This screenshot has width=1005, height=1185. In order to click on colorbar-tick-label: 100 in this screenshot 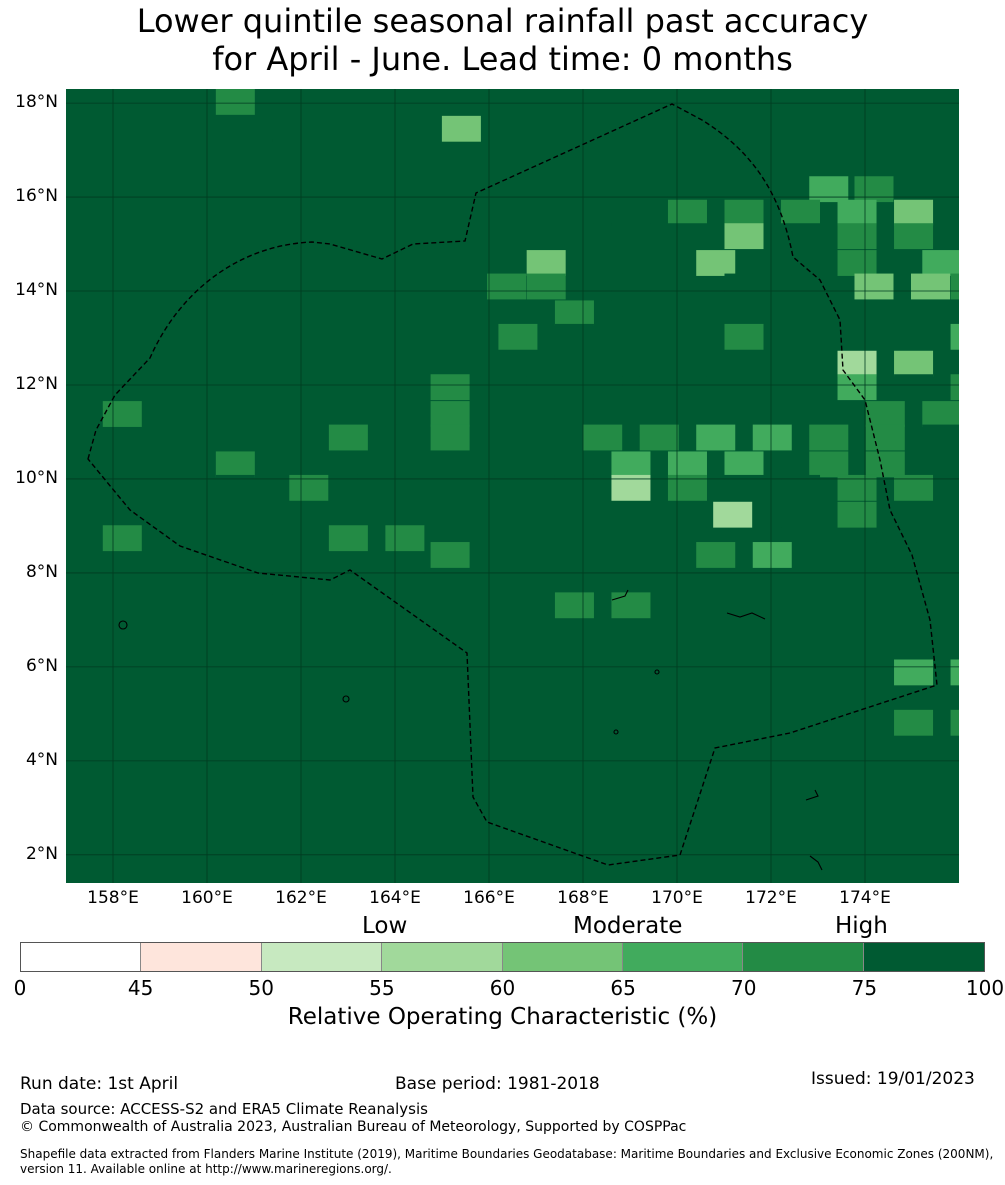, I will do `click(985, 988)`.